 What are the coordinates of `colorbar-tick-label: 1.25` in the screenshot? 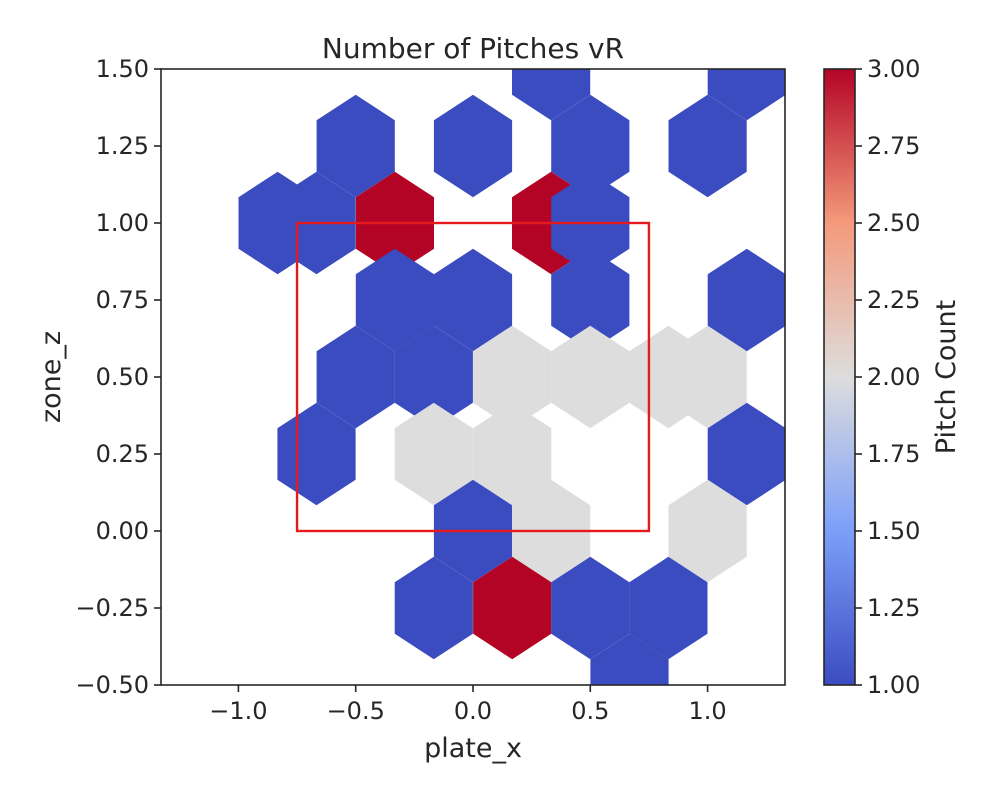 It's located at (893, 608).